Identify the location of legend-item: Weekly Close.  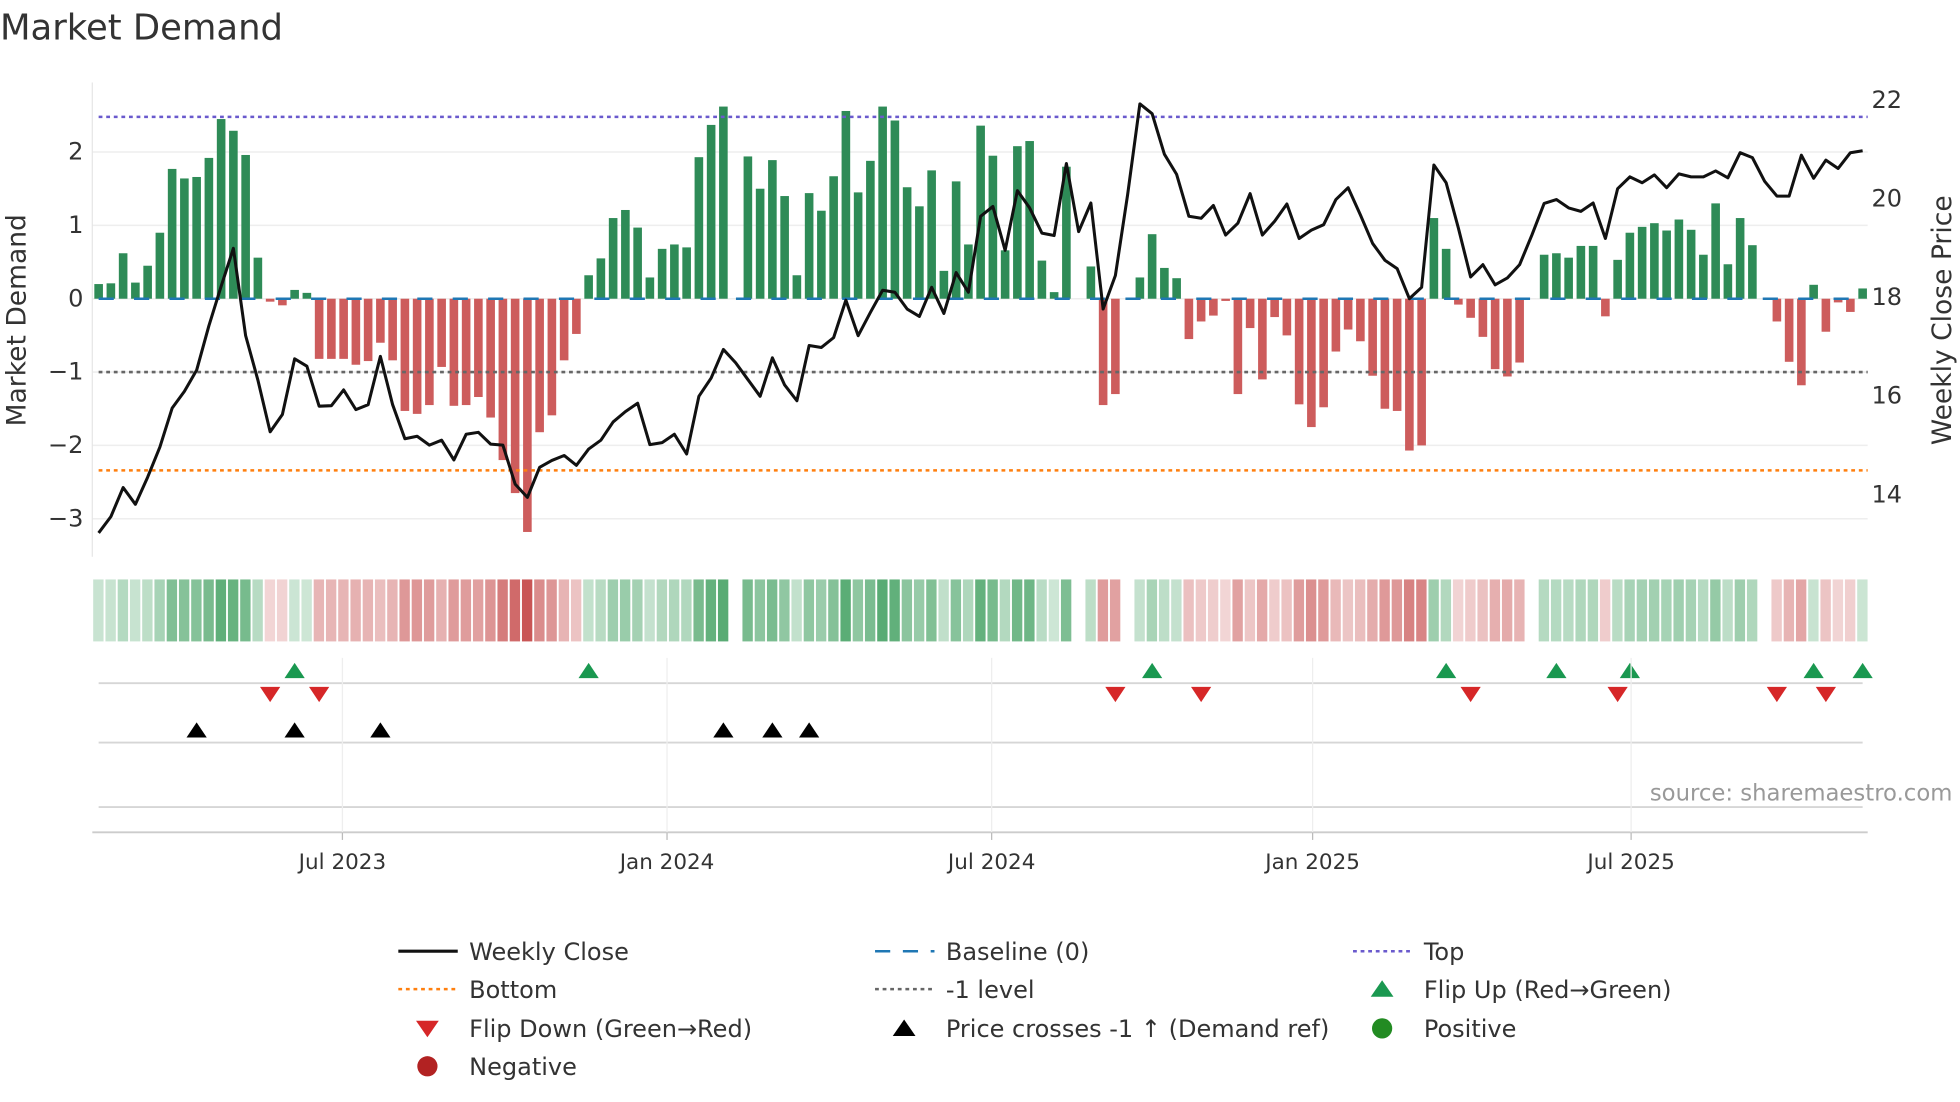
(513, 952).